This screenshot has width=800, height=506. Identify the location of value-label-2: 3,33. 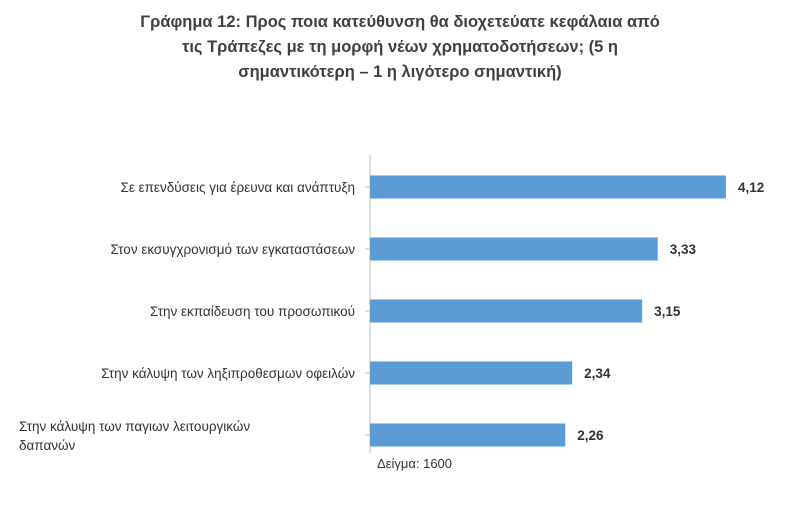
(683, 249).